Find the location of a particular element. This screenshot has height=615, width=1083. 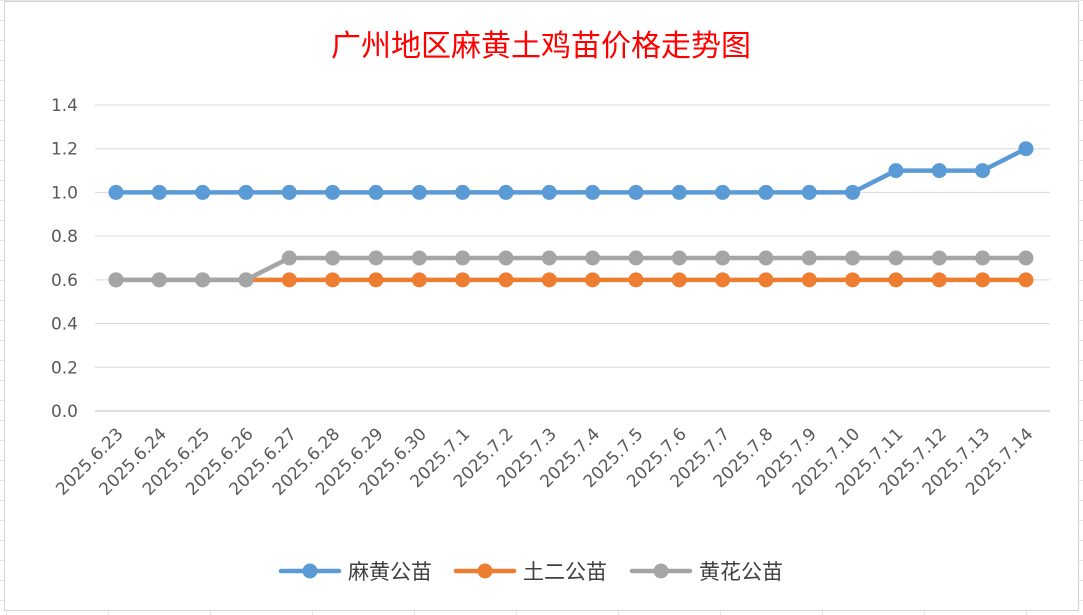

legend-label: 土二公苗 is located at coordinates (565, 572).